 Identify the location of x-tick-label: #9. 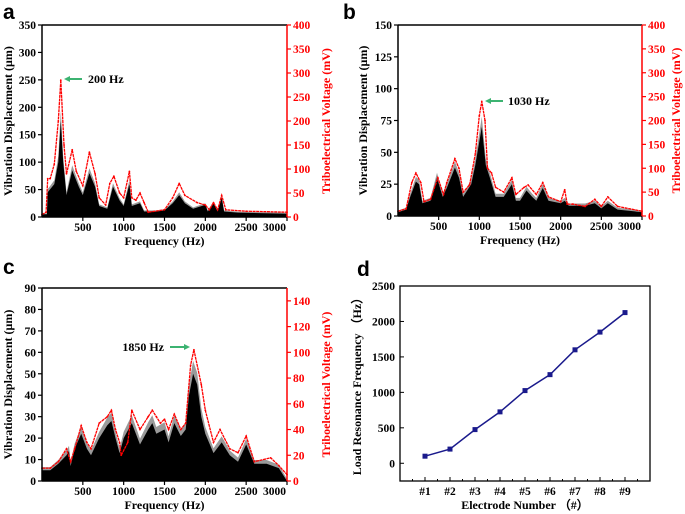
(625, 492).